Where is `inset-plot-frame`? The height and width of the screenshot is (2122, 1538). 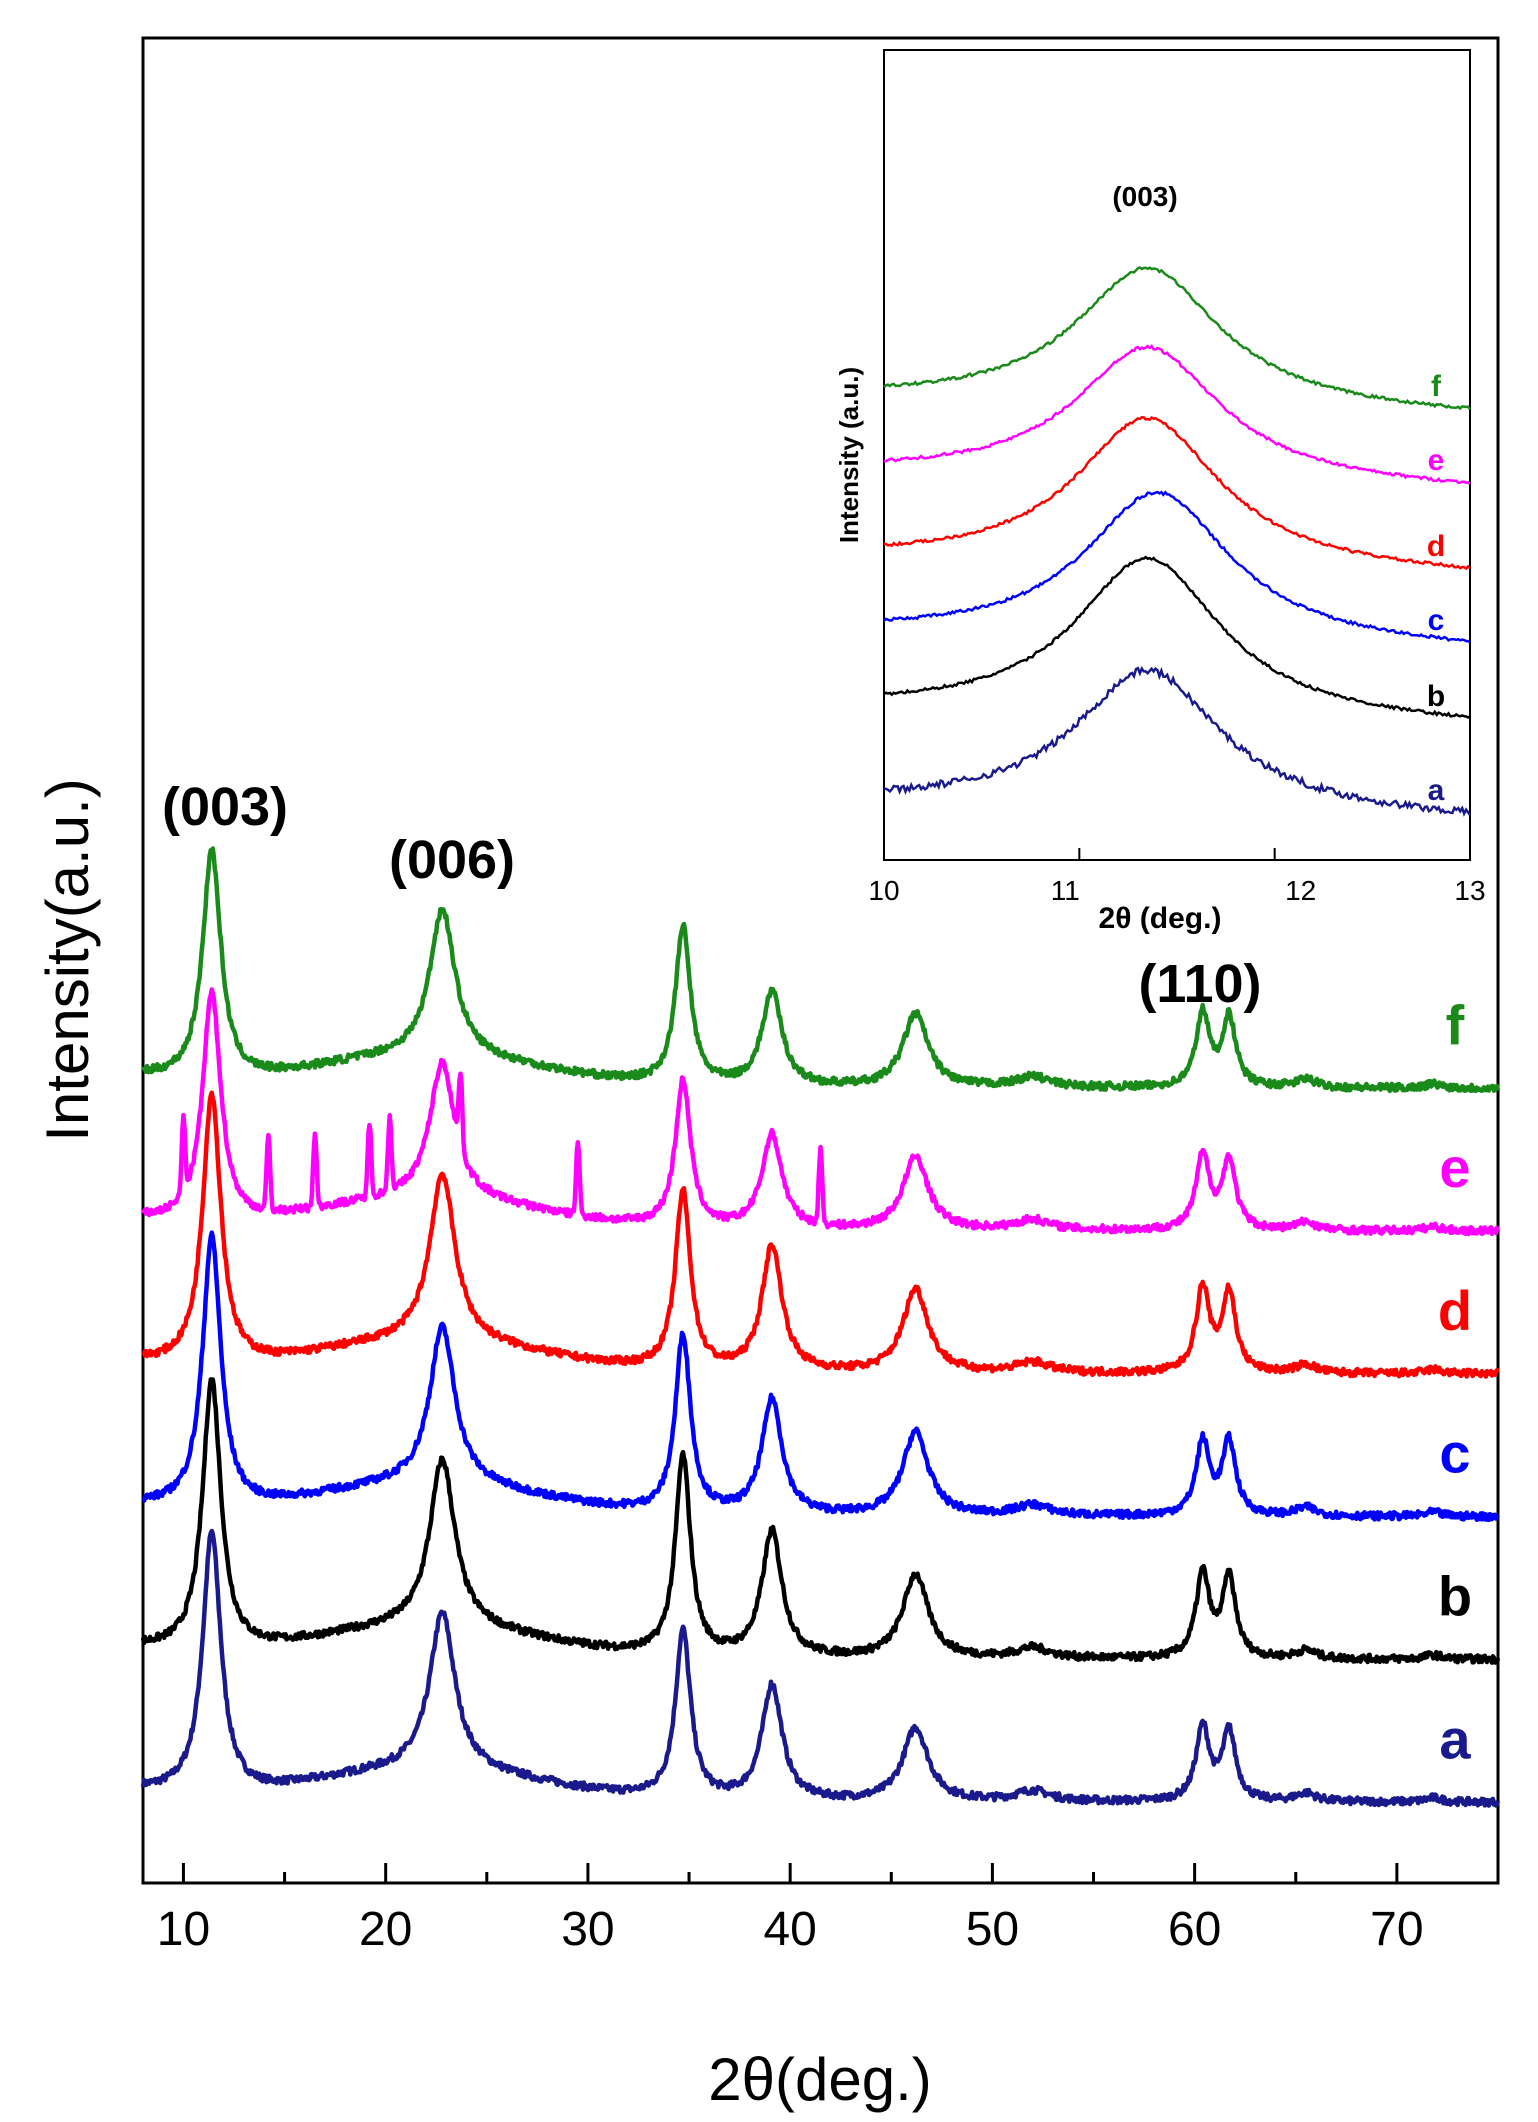 inset-plot-frame is located at coordinates (1177, 455).